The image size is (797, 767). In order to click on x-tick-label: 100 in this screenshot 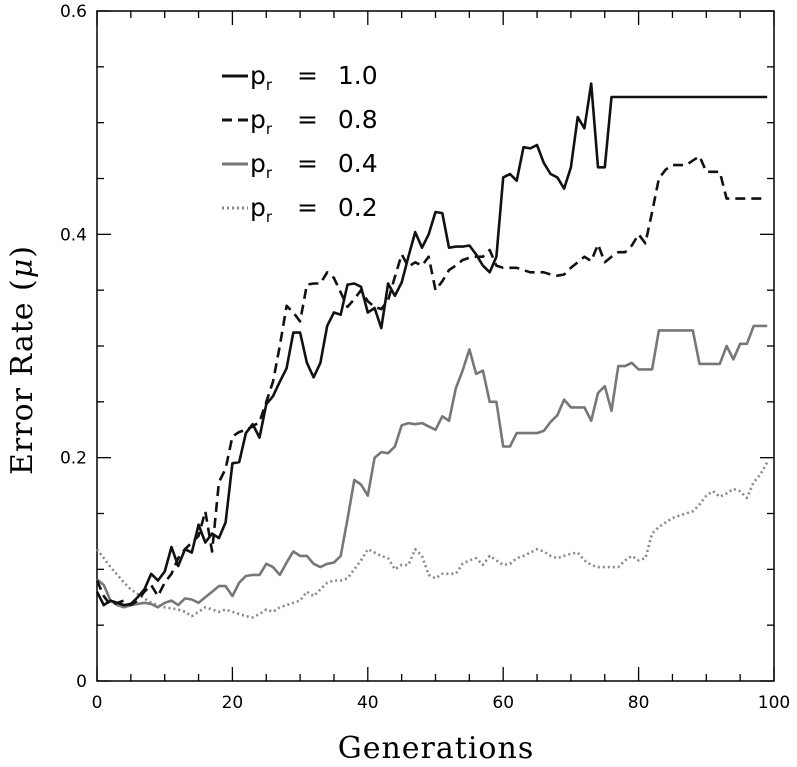, I will do `click(774, 703)`.